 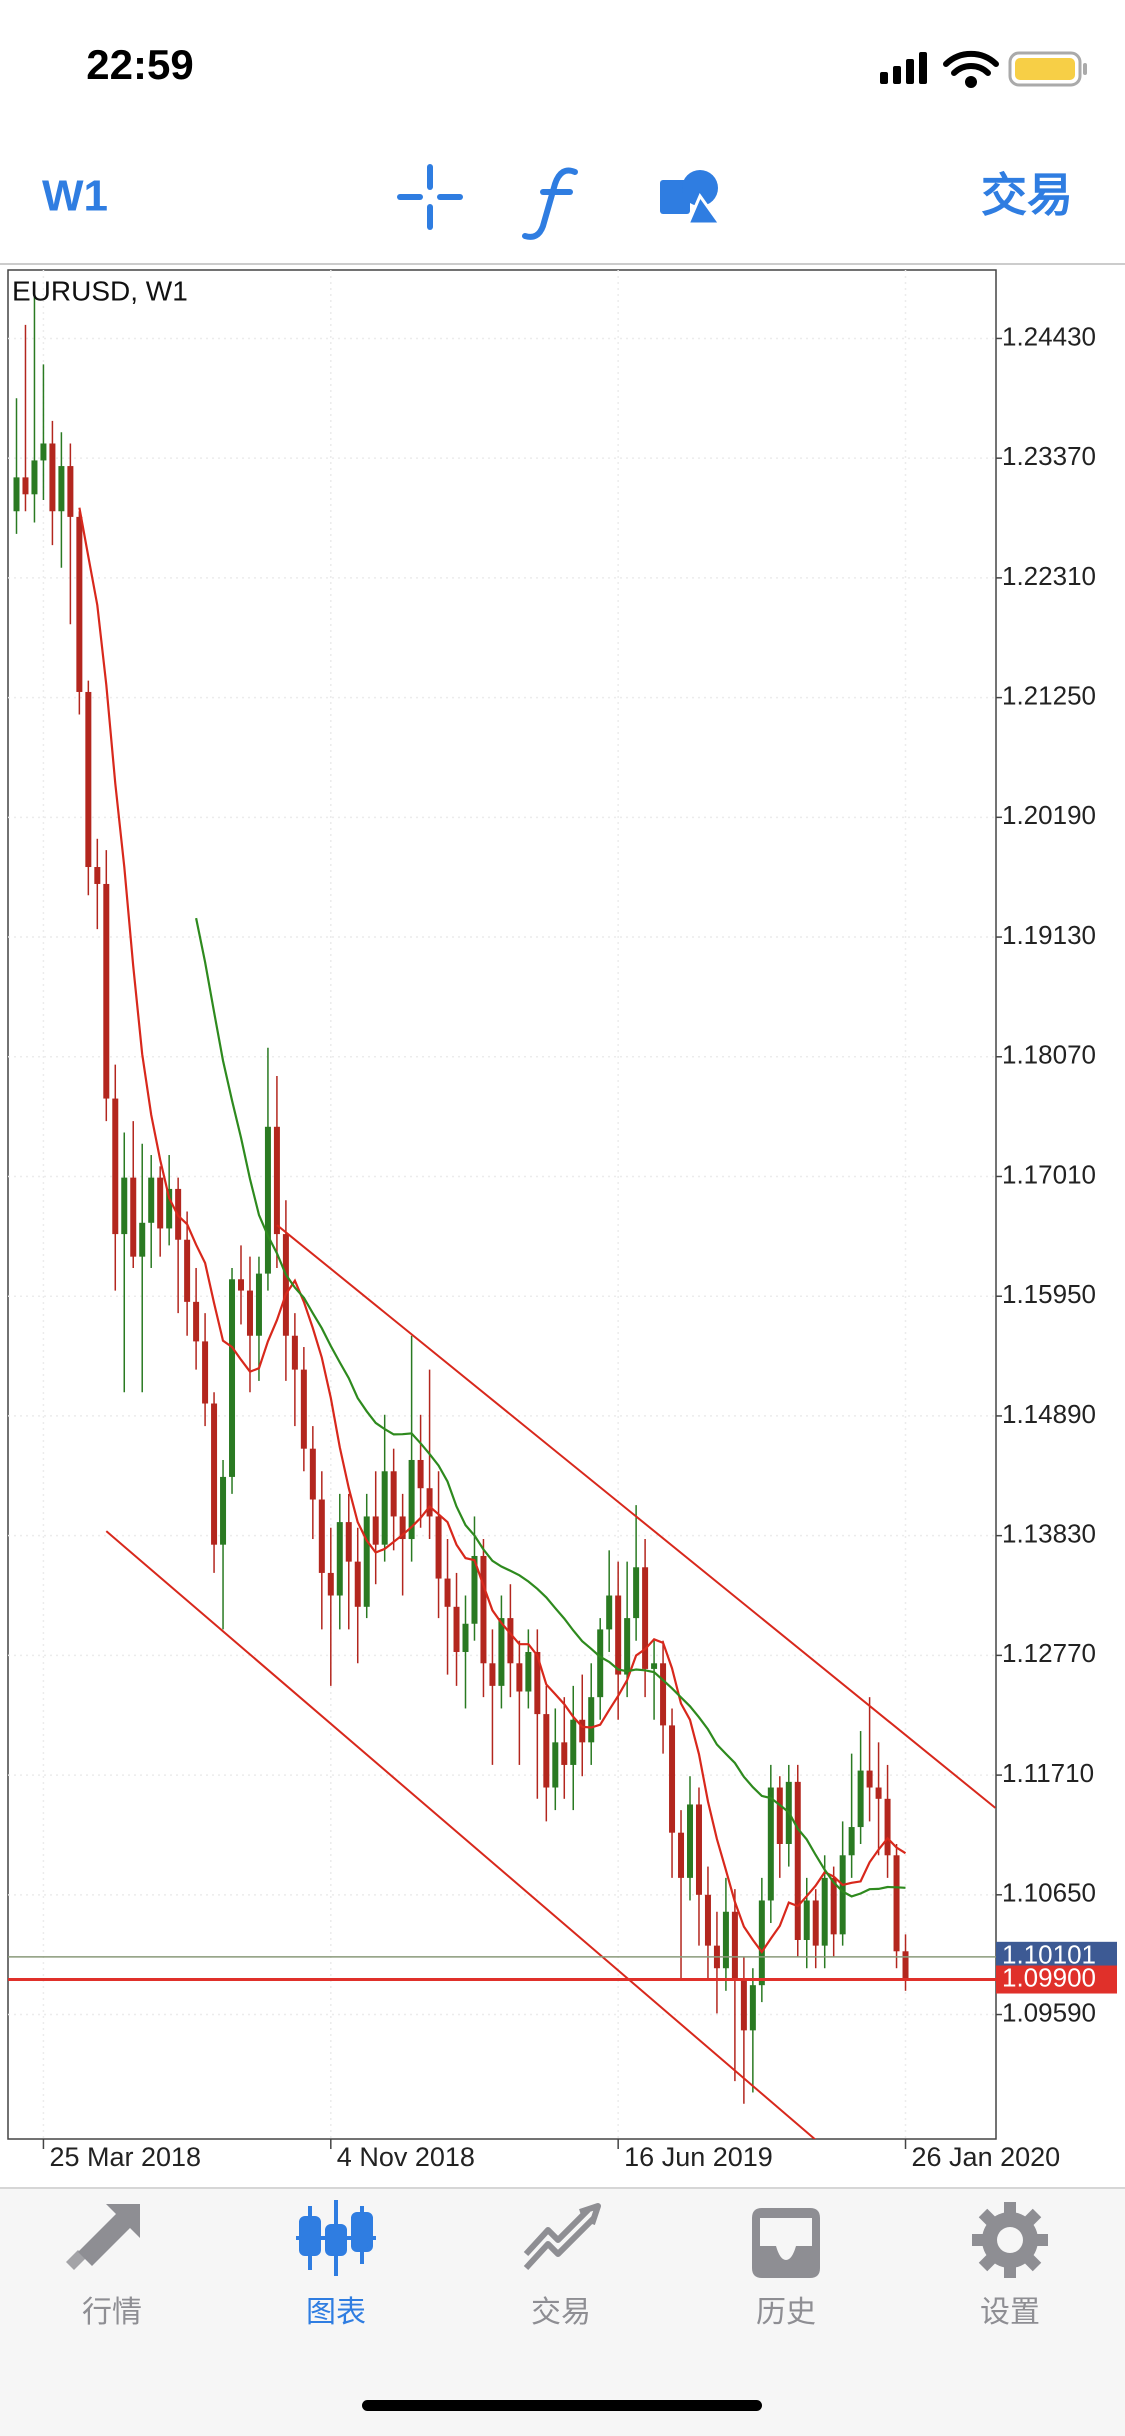 What do you see at coordinates (430, 197) in the screenshot?
I see `crosshair-button` at bounding box center [430, 197].